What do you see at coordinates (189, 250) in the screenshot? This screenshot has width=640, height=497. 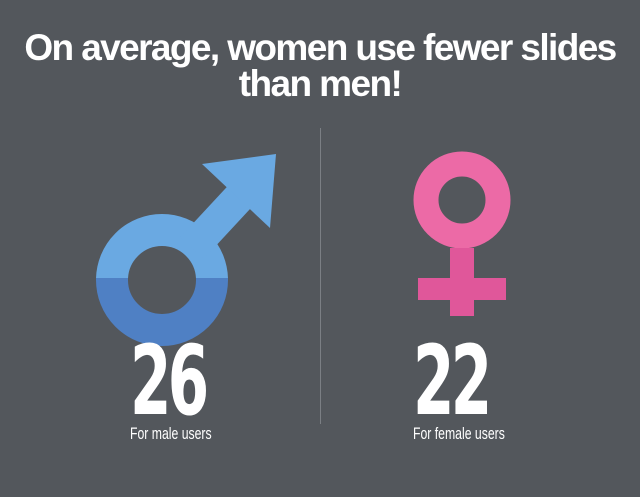 I see `male-symbol-icon` at bounding box center [189, 250].